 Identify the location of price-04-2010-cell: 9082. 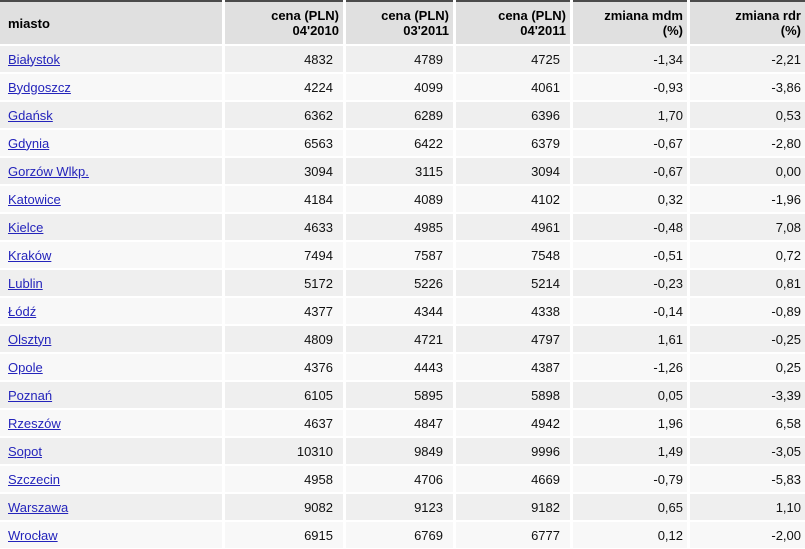
(284, 507).